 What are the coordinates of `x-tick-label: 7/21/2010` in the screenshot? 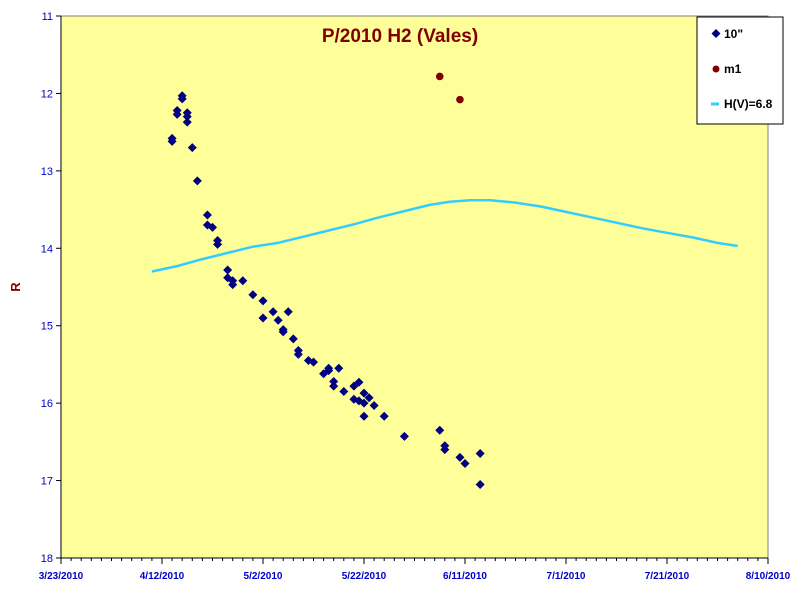 It's located at (667, 576).